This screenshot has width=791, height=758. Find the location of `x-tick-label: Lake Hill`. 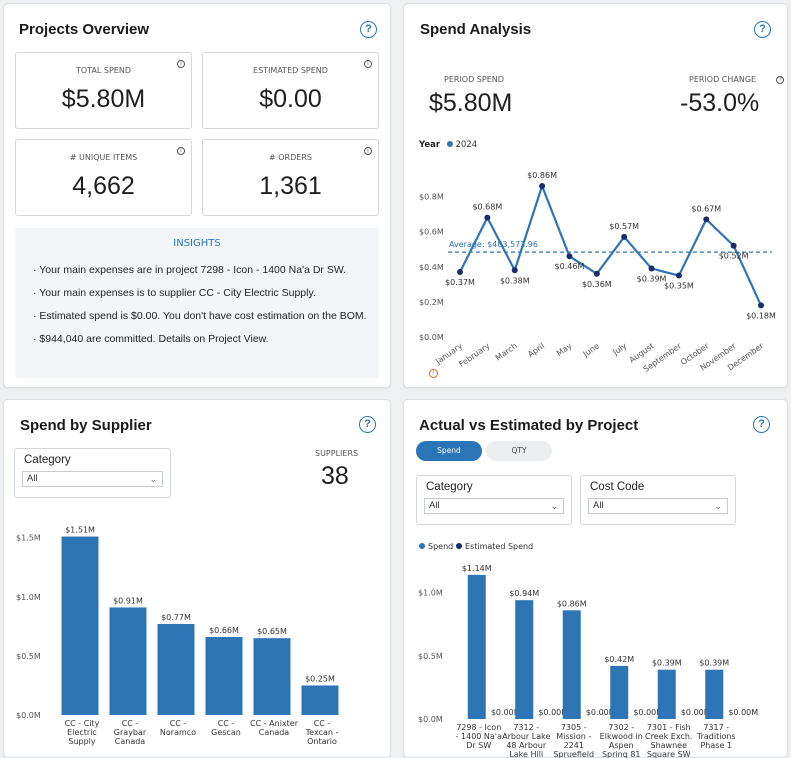

x-tick-label: Lake Hill is located at coordinates (526, 754).